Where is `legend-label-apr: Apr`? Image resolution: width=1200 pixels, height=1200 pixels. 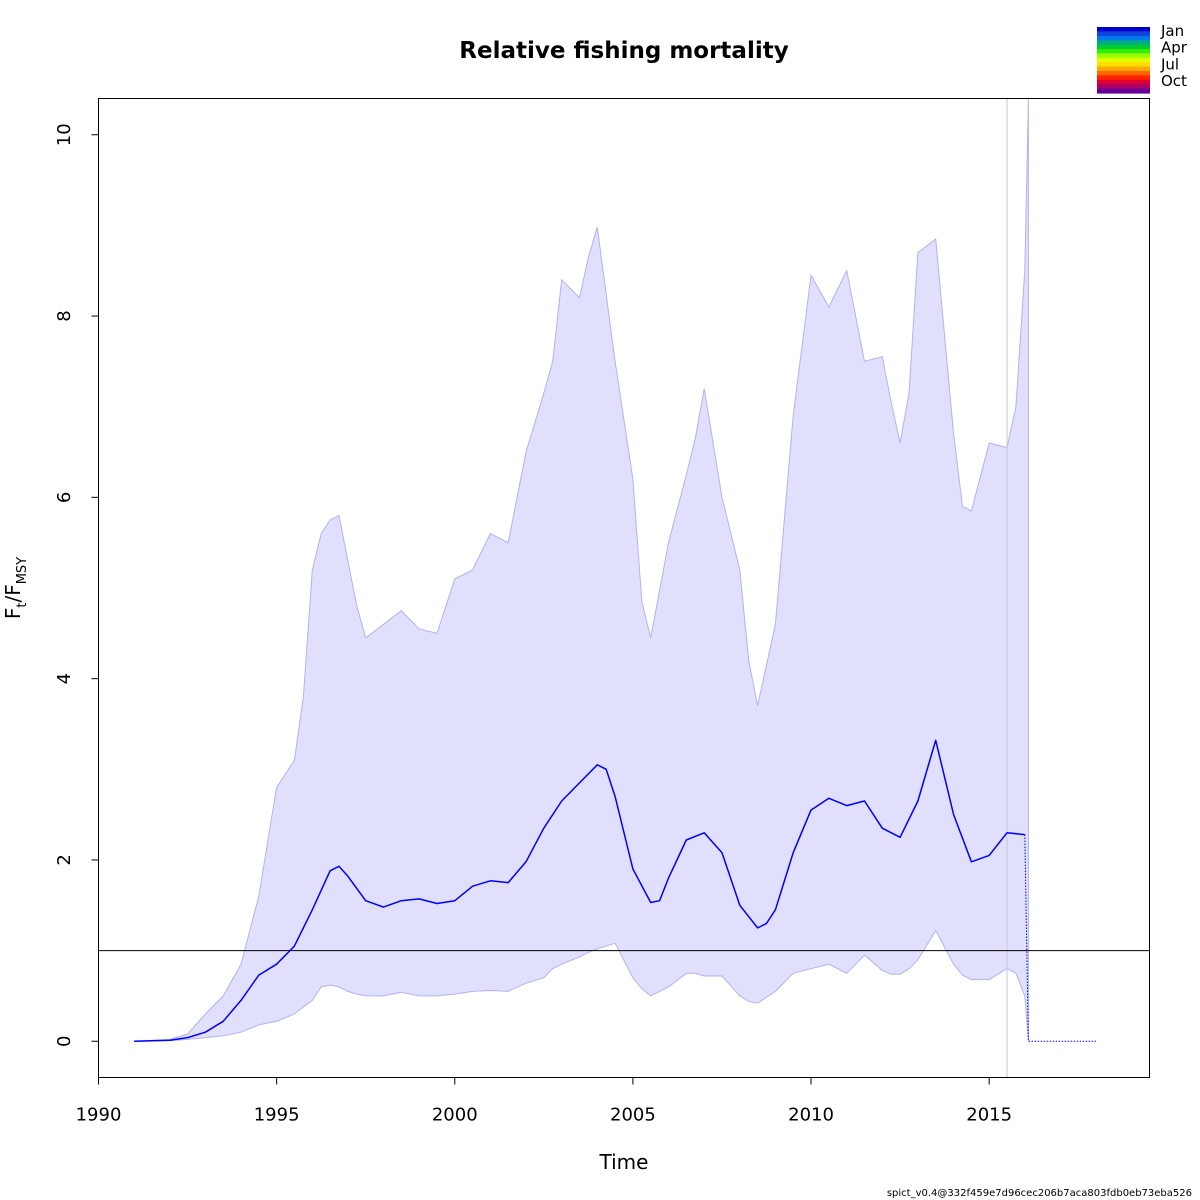 legend-label-apr: Apr is located at coordinates (1174, 48).